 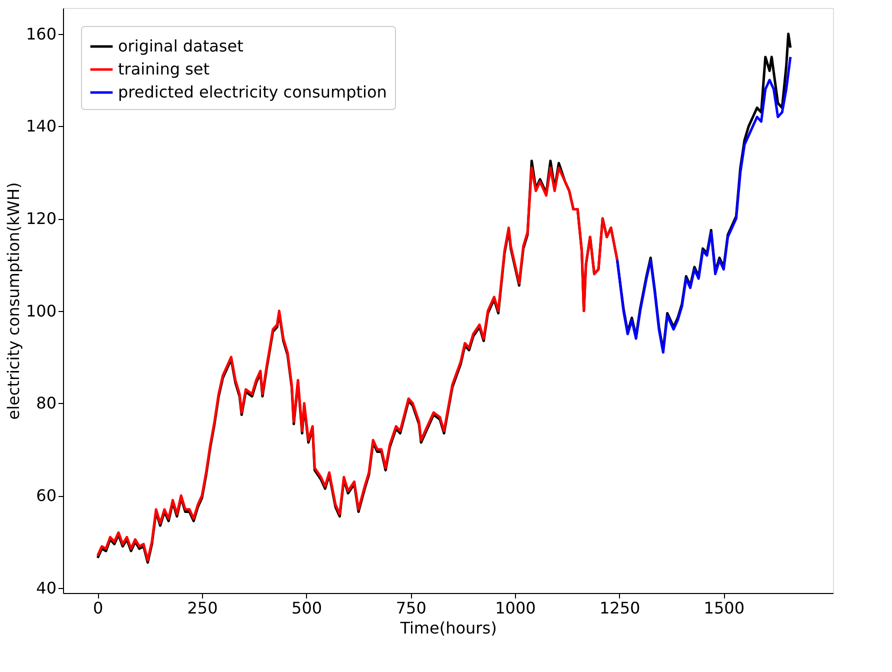 I want to click on legend-label: original dataset, so click(x=181, y=46).